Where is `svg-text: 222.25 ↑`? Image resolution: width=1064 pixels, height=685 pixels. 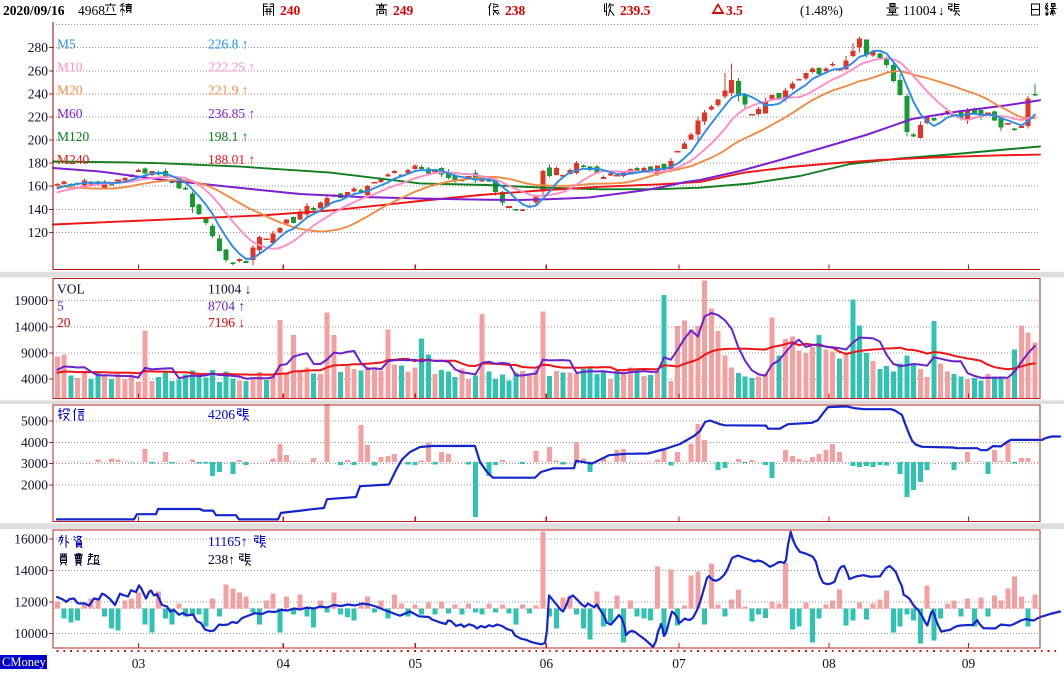 svg-text: 222.25 ↑ is located at coordinates (231, 67).